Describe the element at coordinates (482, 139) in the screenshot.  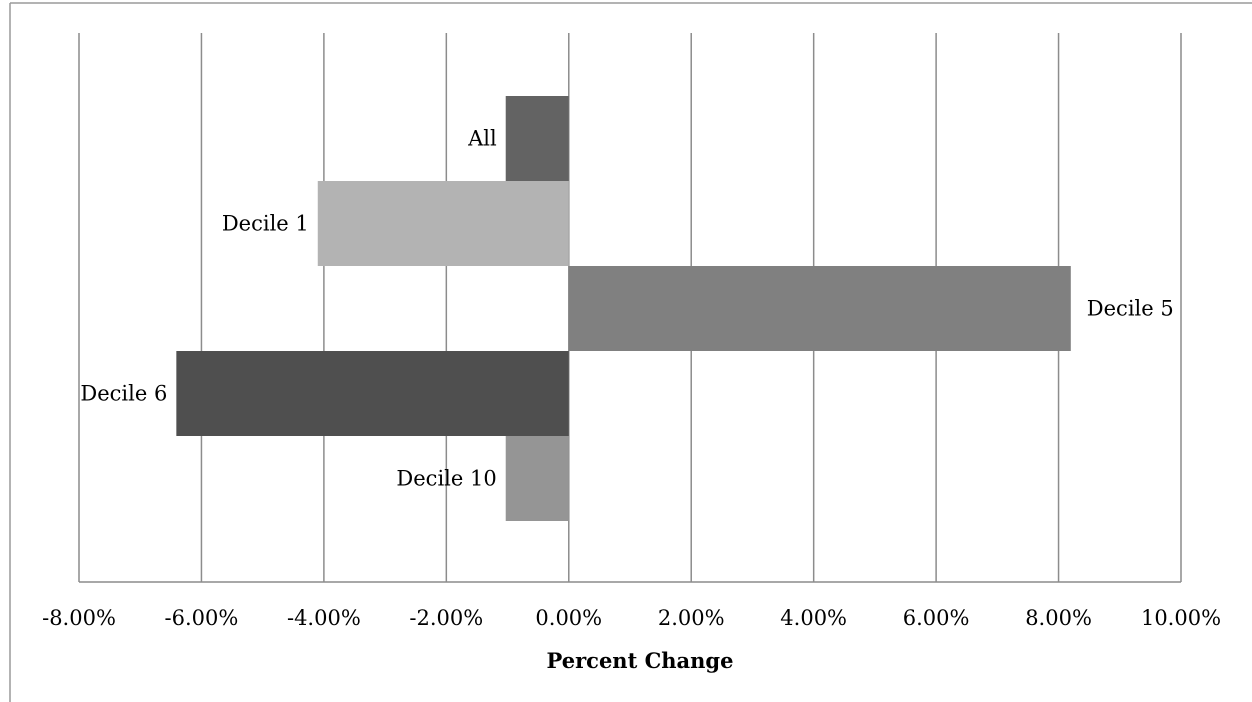
I see `bar-label: All` at that location.